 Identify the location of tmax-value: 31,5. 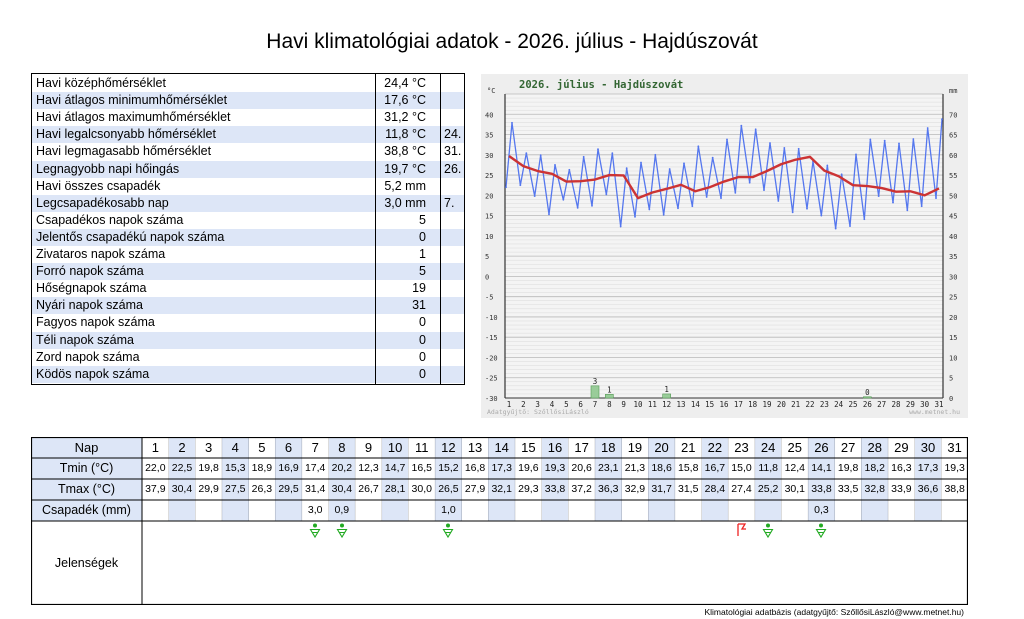
(688, 489).